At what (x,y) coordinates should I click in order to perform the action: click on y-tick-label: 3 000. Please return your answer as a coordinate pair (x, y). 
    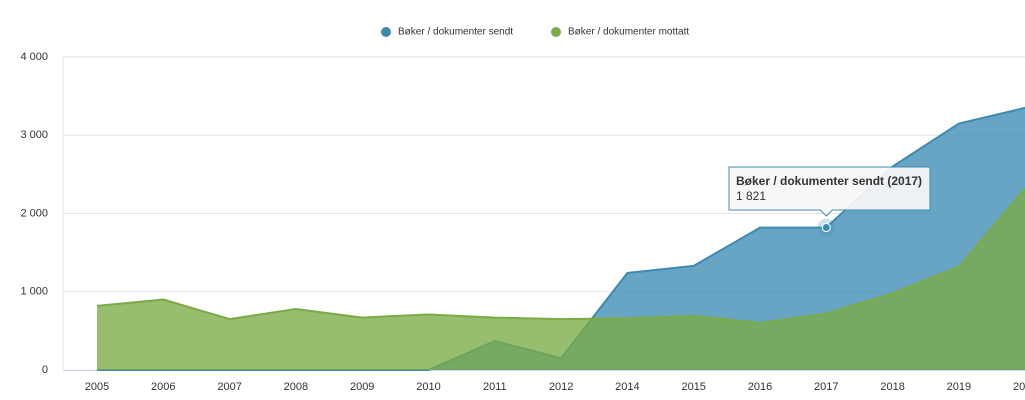
    Looking at the image, I should click on (34, 135).